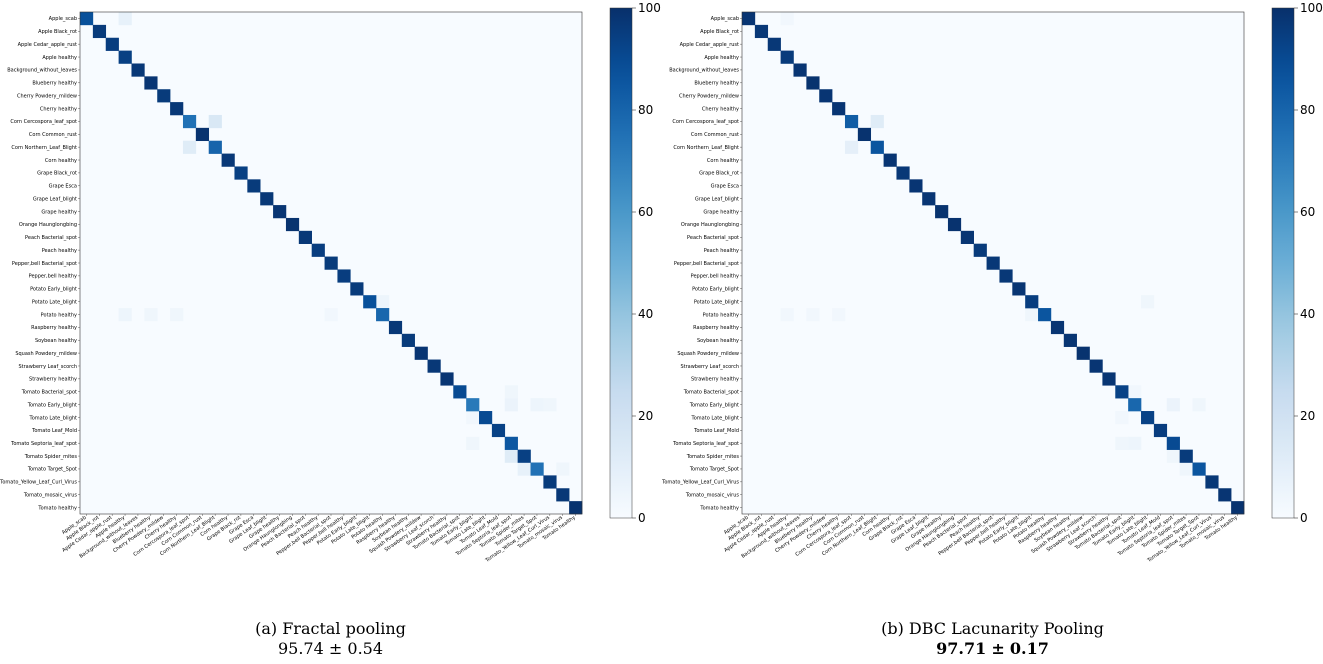 This screenshot has width=1323, height=664. Describe the element at coordinates (52, 405) in the screenshot. I see `y-tick-label: Tomato Early_blight` at that location.